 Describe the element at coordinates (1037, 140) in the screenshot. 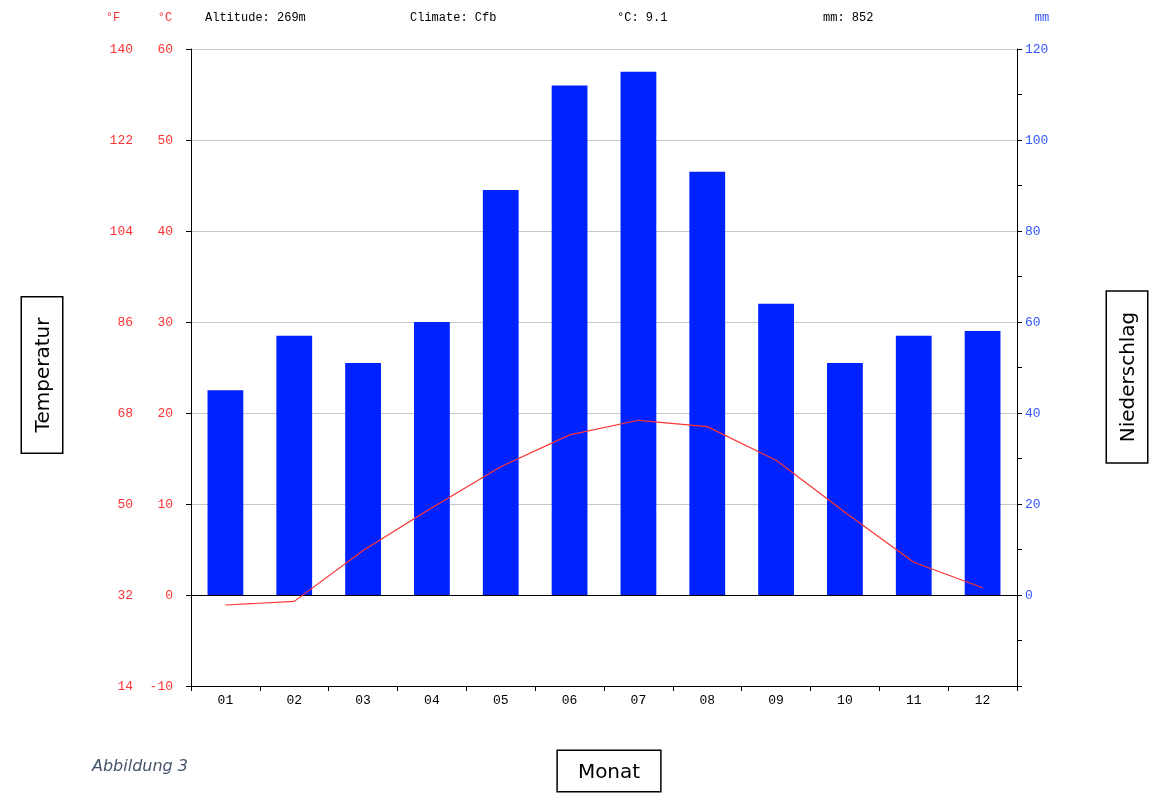

I see `y2-tick-label: 100` at that location.